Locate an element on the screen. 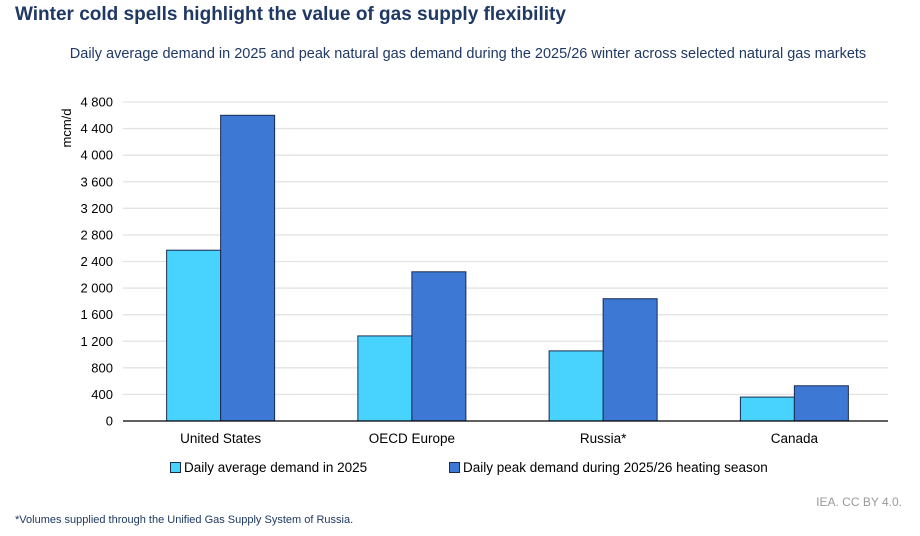  y-tick-label: 1 200 is located at coordinates (96, 341).